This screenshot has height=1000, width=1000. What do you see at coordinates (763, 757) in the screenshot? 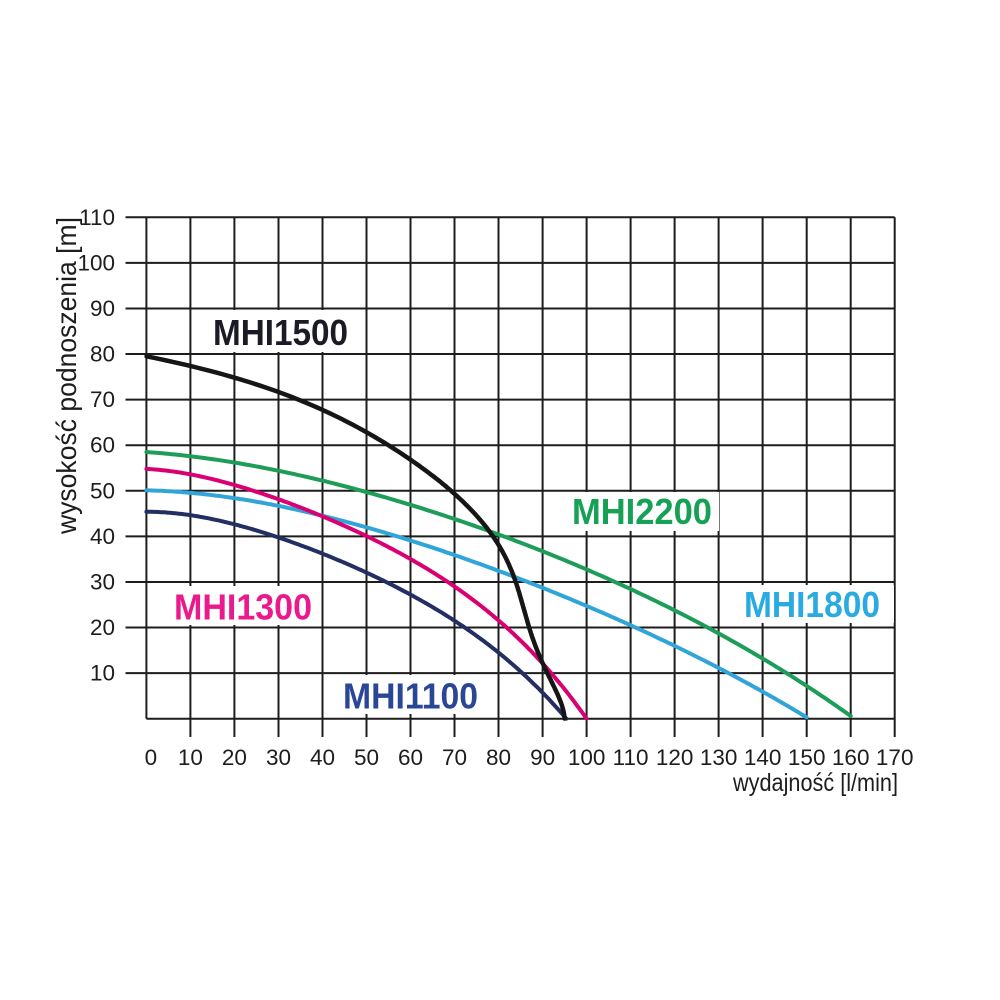
I see `svg-text: 140` at bounding box center [763, 757].